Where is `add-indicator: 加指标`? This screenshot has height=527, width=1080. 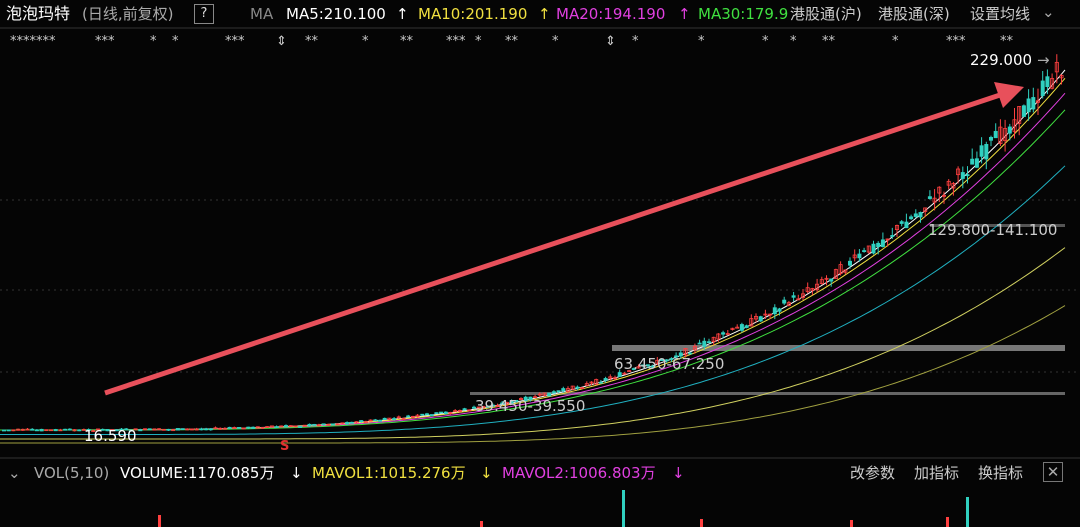 add-indicator: 加指标 is located at coordinates (937, 473).